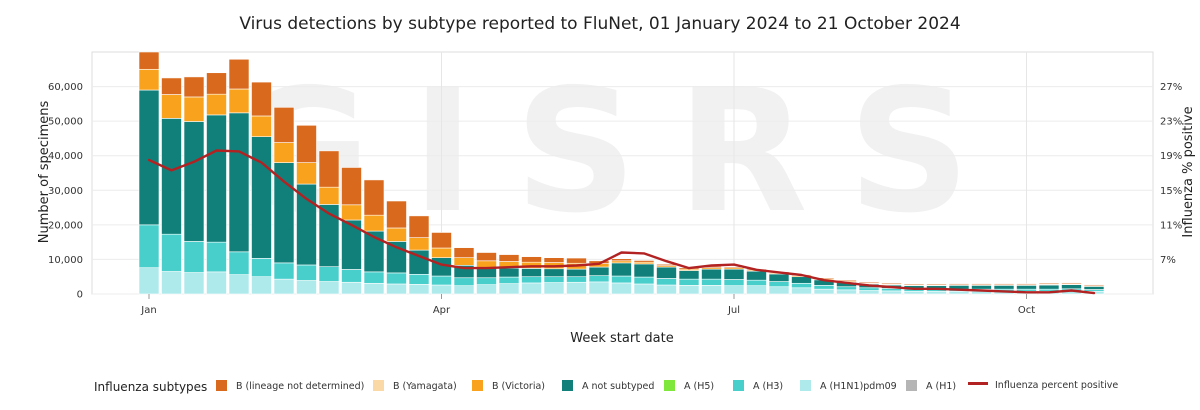  Describe the element at coordinates (151, 387) in the screenshot. I see `legend-title: Influenza subtypes` at that location.